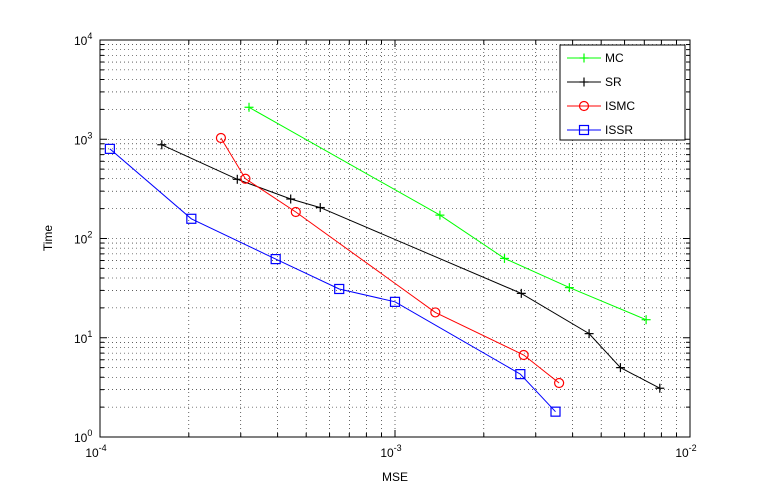 The width and height of the screenshot is (763, 491). What do you see at coordinates (620, 106) in the screenshot?
I see `legend-label: ISMC` at bounding box center [620, 106].